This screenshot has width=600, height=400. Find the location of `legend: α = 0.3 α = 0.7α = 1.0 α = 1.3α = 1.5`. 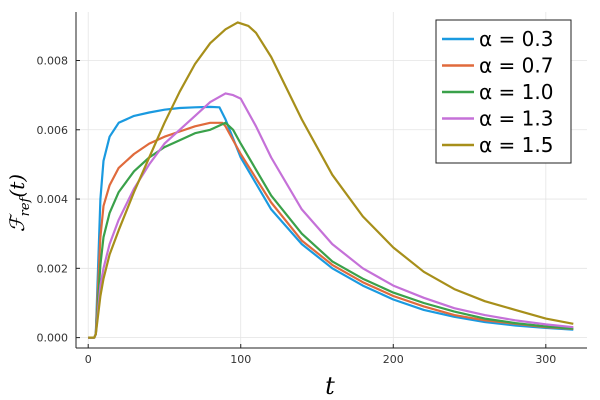

legend: α = 0.3 α = 0.7α = 1.0 α = 1.3α = 1.5 is located at coordinates (503, 91).